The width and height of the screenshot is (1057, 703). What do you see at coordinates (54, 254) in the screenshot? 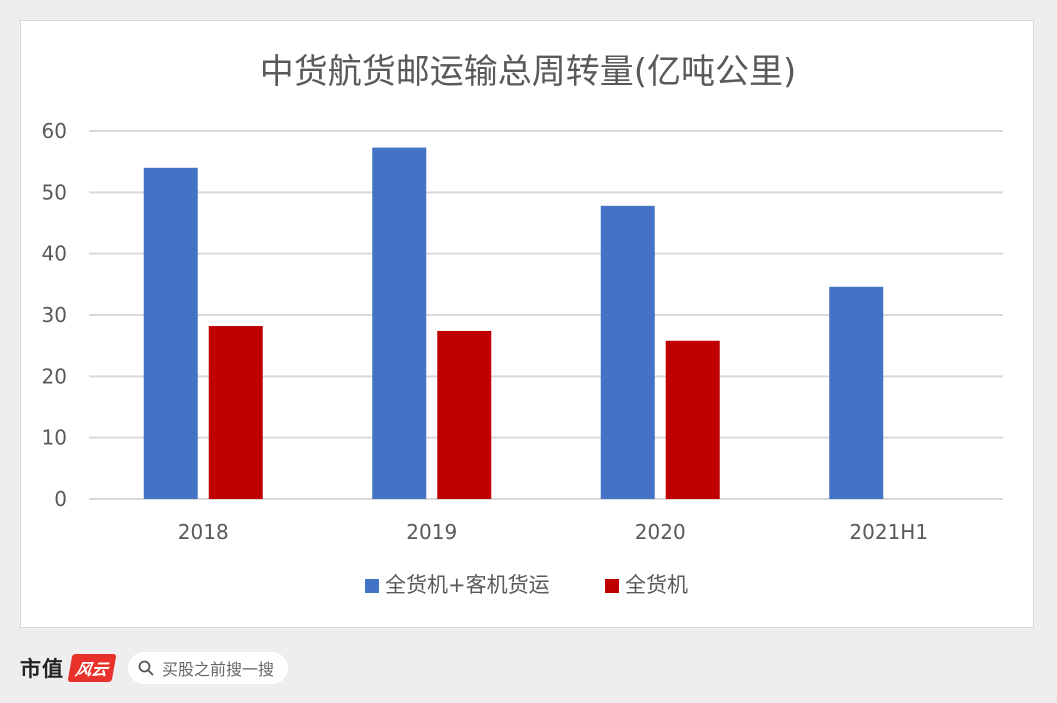
I see `y-tick-label: 40` at bounding box center [54, 254].